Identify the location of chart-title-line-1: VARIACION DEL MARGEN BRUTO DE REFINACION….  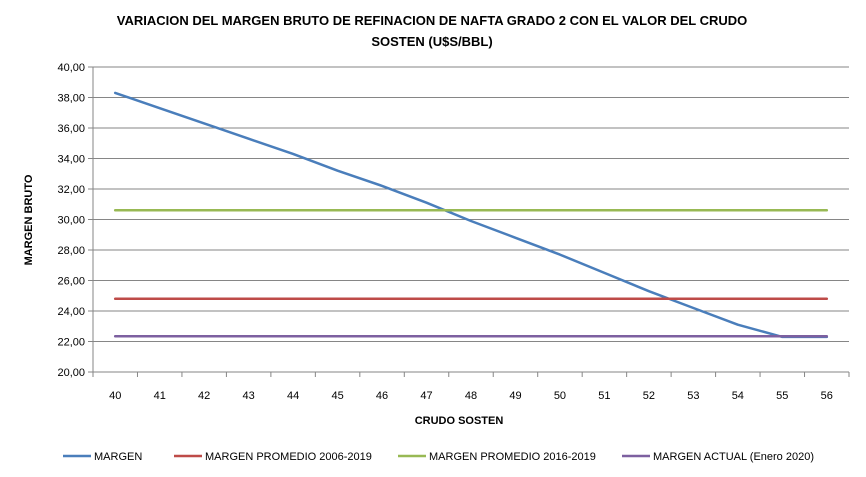
(432, 20).